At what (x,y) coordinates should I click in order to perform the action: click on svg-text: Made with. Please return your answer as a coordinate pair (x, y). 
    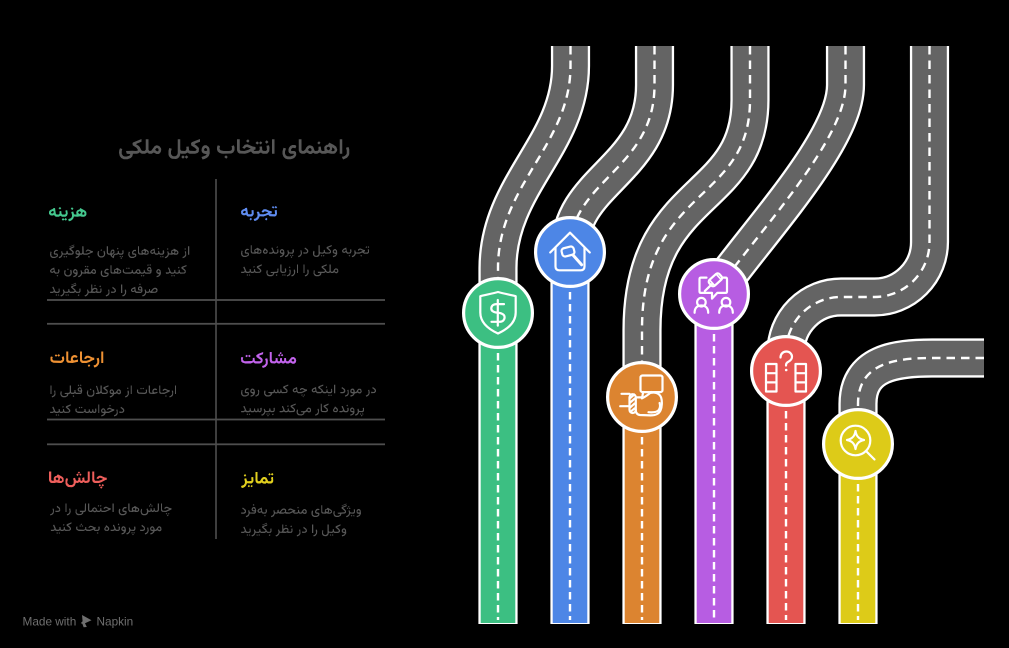
    Looking at the image, I should click on (50, 621).